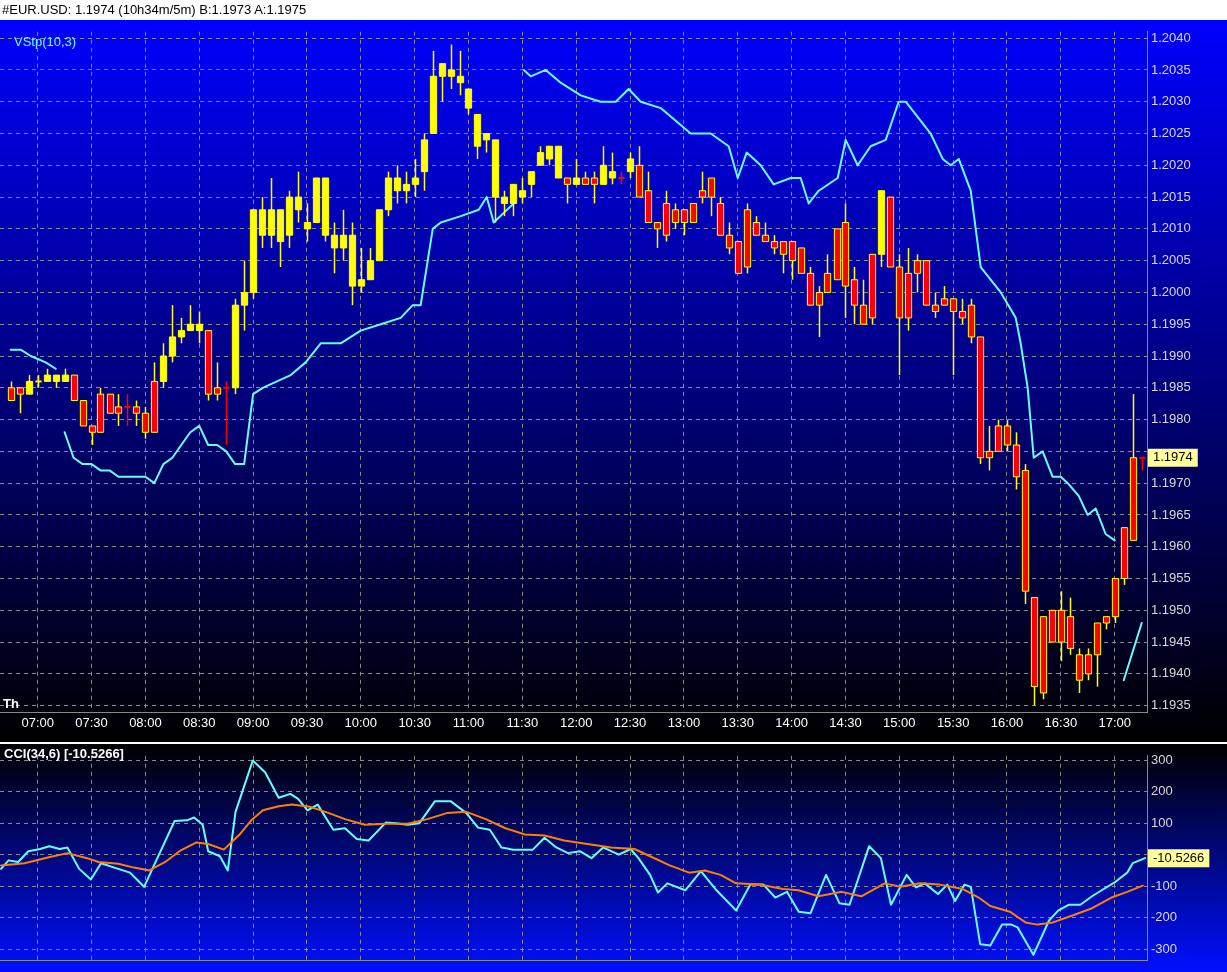 The image size is (1227, 972). I want to click on x-tick-label: 11:30, so click(522, 723).